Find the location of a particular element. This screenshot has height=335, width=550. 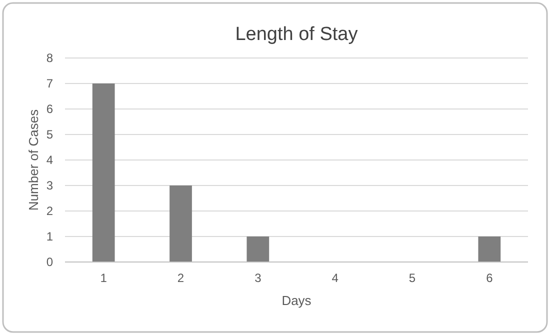

x-tick-label: 3 is located at coordinates (258, 278).